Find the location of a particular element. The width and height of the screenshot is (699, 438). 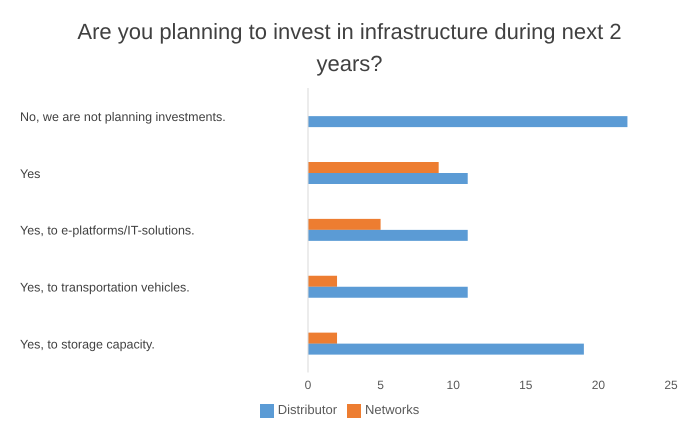

x-tick-label: 20 is located at coordinates (599, 385).